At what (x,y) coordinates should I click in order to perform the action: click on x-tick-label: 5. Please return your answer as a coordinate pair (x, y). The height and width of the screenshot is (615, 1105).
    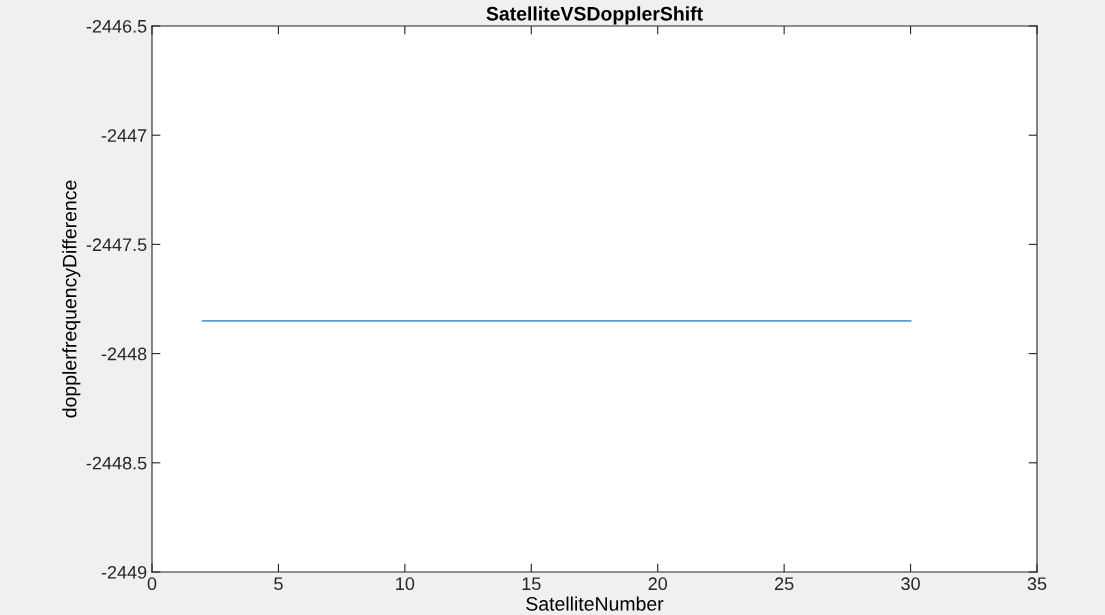
    Looking at the image, I should click on (278, 584).